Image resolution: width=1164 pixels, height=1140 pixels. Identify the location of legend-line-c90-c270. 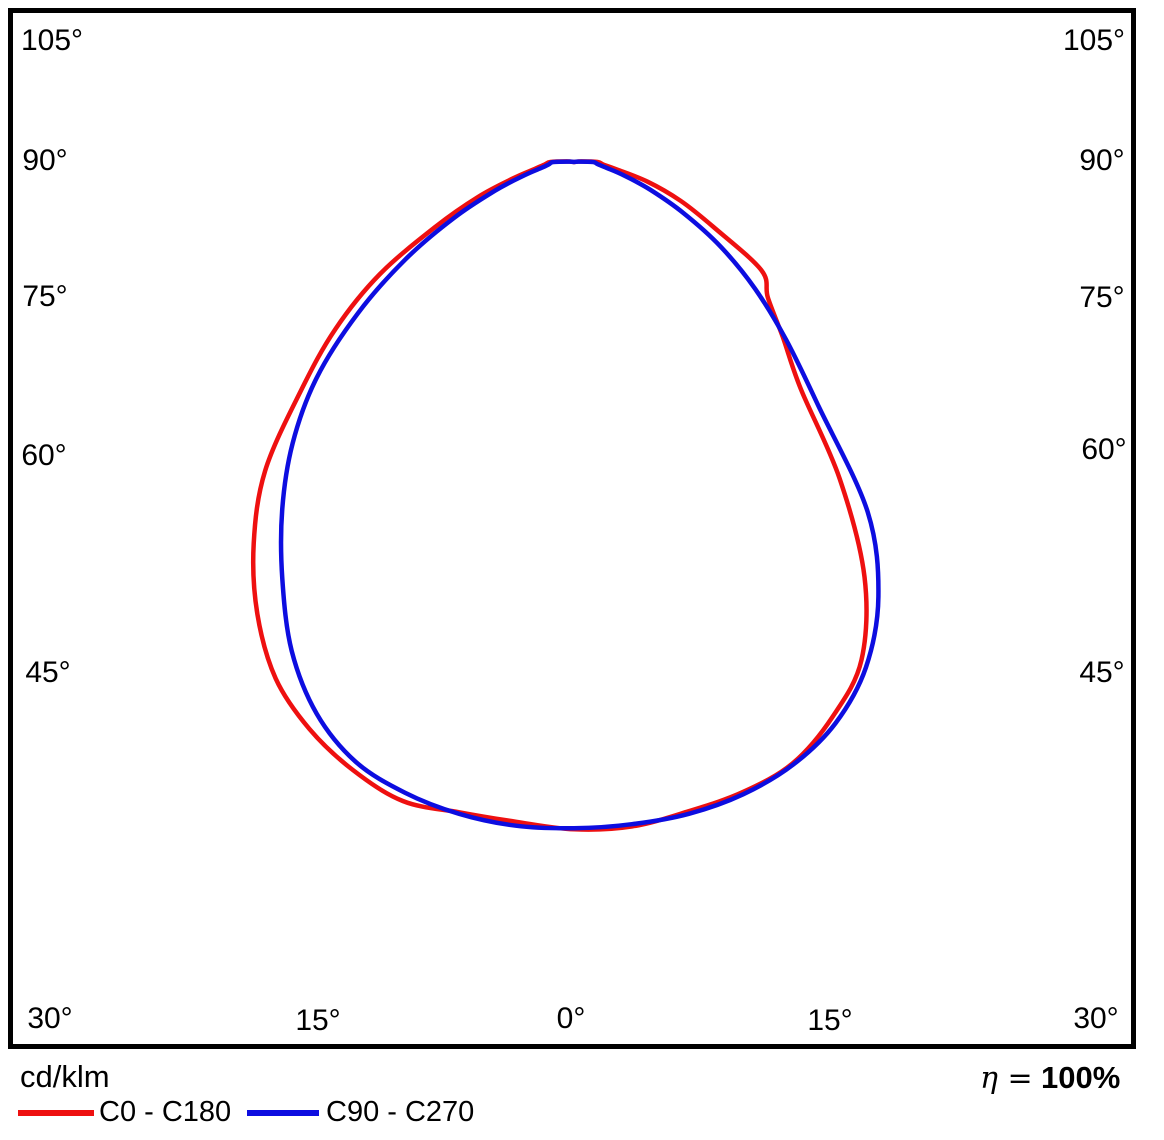
(283, 1113).